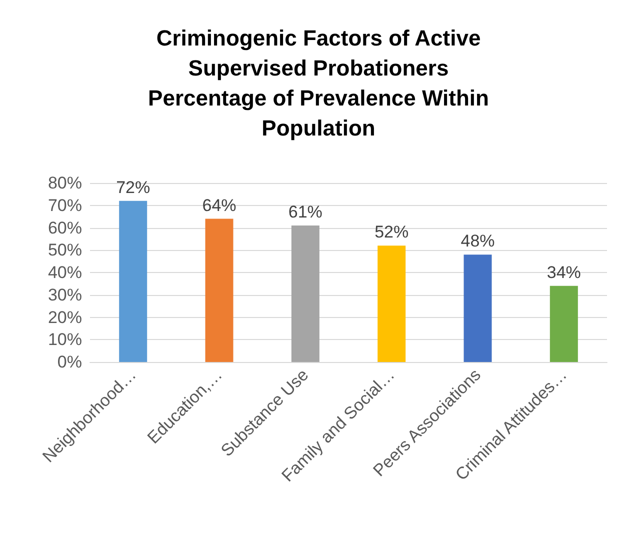 The height and width of the screenshot is (537, 637). Describe the element at coordinates (219, 205) in the screenshot. I see `data-label: 64%` at that location.